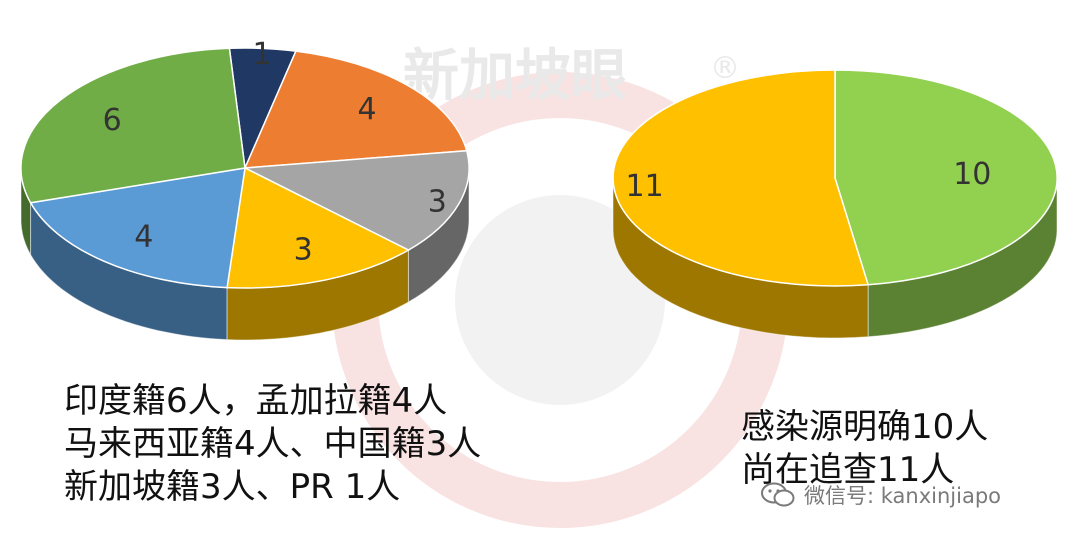  Describe the element at coordinates (903, 496) in the screenshot. I see `wechat-id-text: 微信号: kanxinjiapo` at that location.